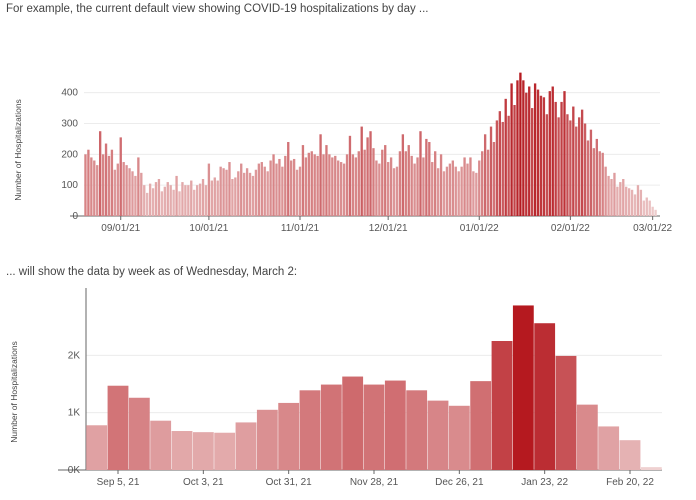 The image size is (696, 500). Describe the element at coordinates (118, 482) in the screenshot. I see `x-tick-label: Sep 5, 21` at that location.